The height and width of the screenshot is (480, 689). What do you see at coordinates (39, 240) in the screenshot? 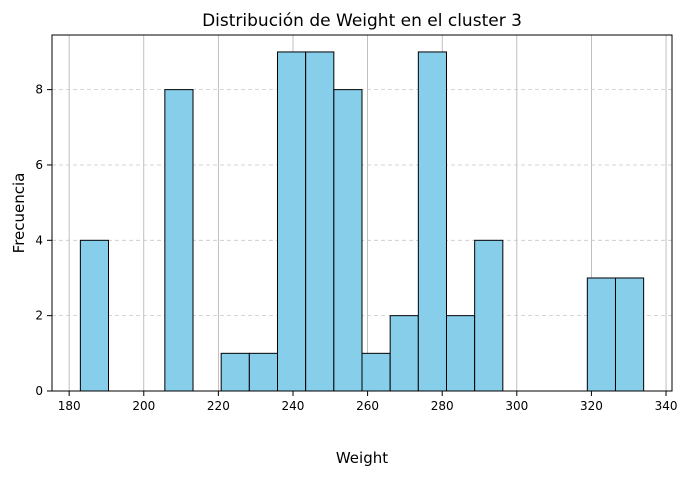
I see `y-tick-label: 4` at bounding box center [39, 240].